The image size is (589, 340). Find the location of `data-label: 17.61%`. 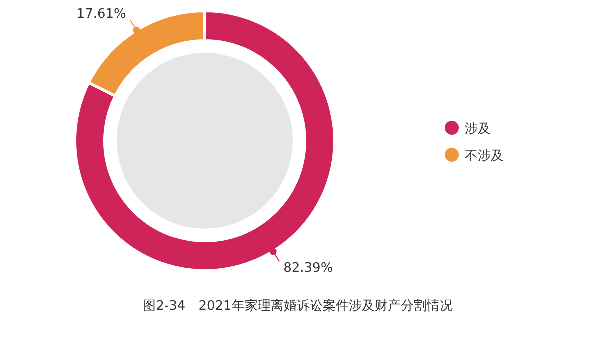

data-label: 17.61% is located at coordinates (101, 14).